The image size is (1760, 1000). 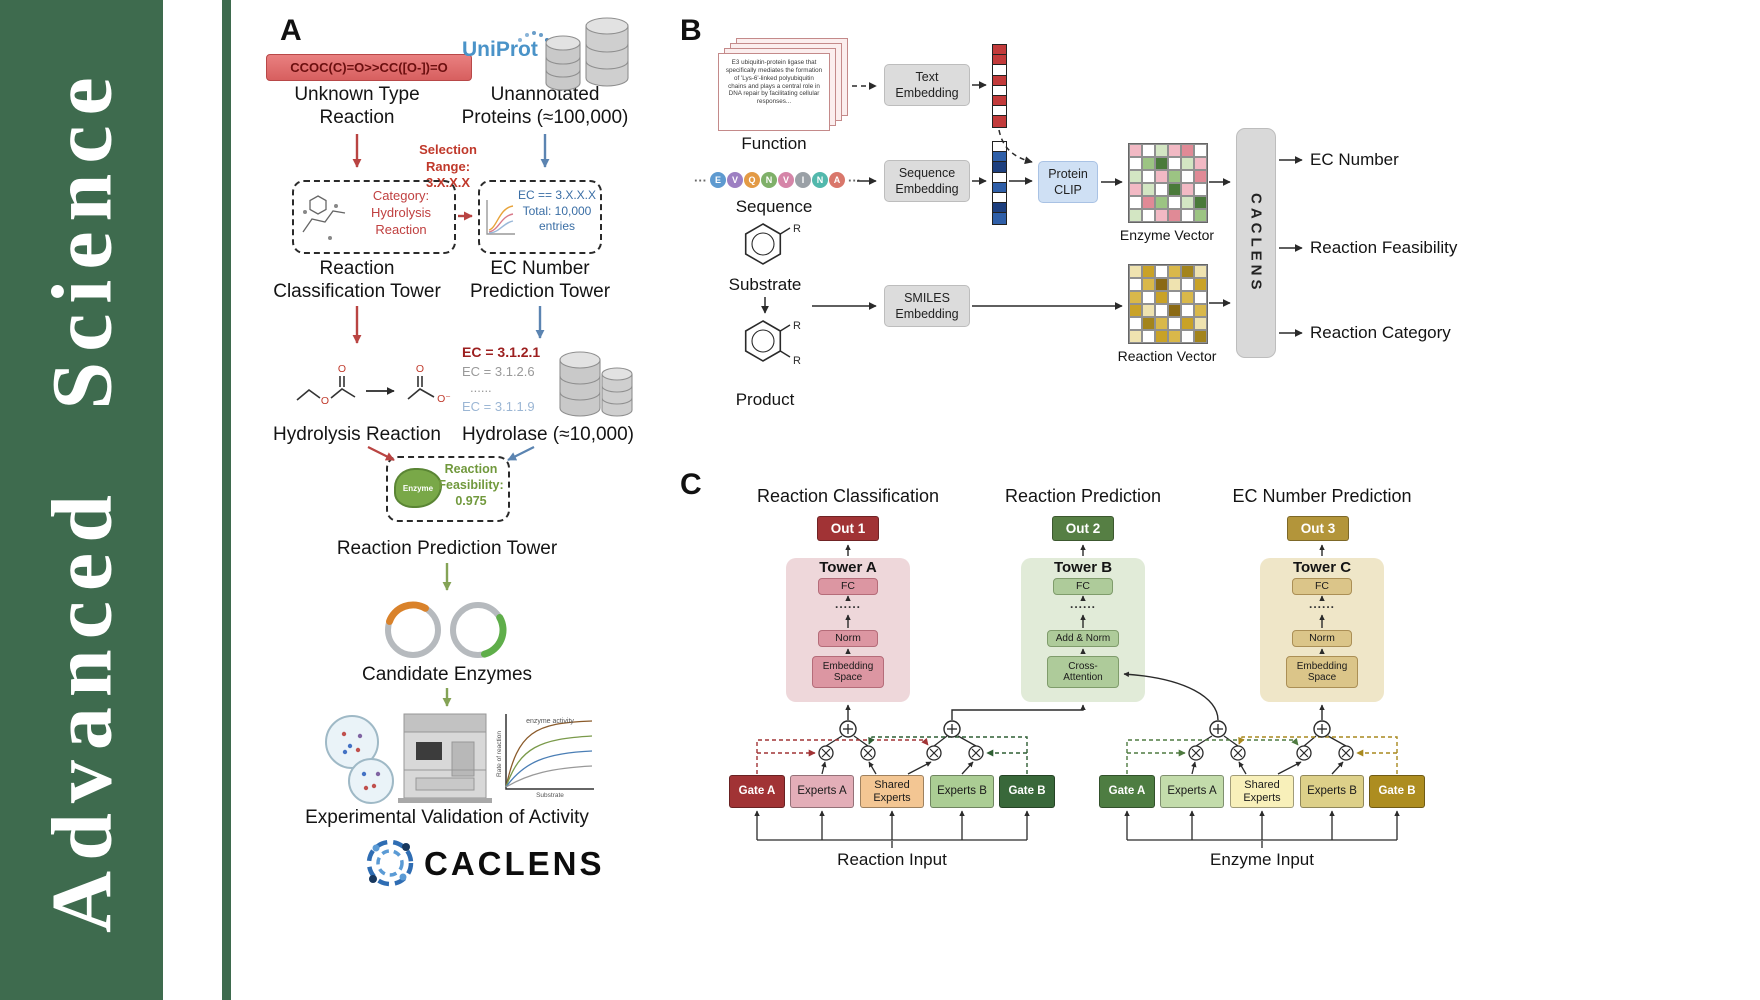 I want to click on sequence-residue: Q, so click(x=752, y=180).